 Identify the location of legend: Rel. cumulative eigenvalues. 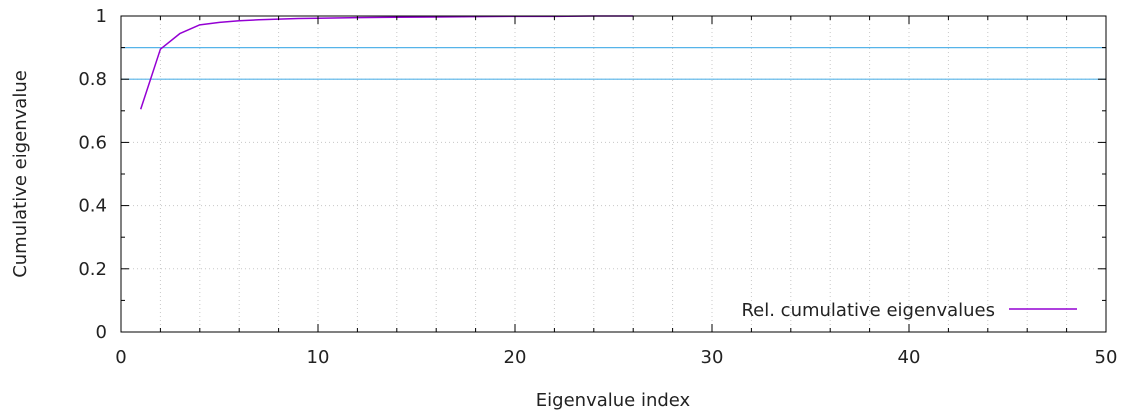
(909, 310).